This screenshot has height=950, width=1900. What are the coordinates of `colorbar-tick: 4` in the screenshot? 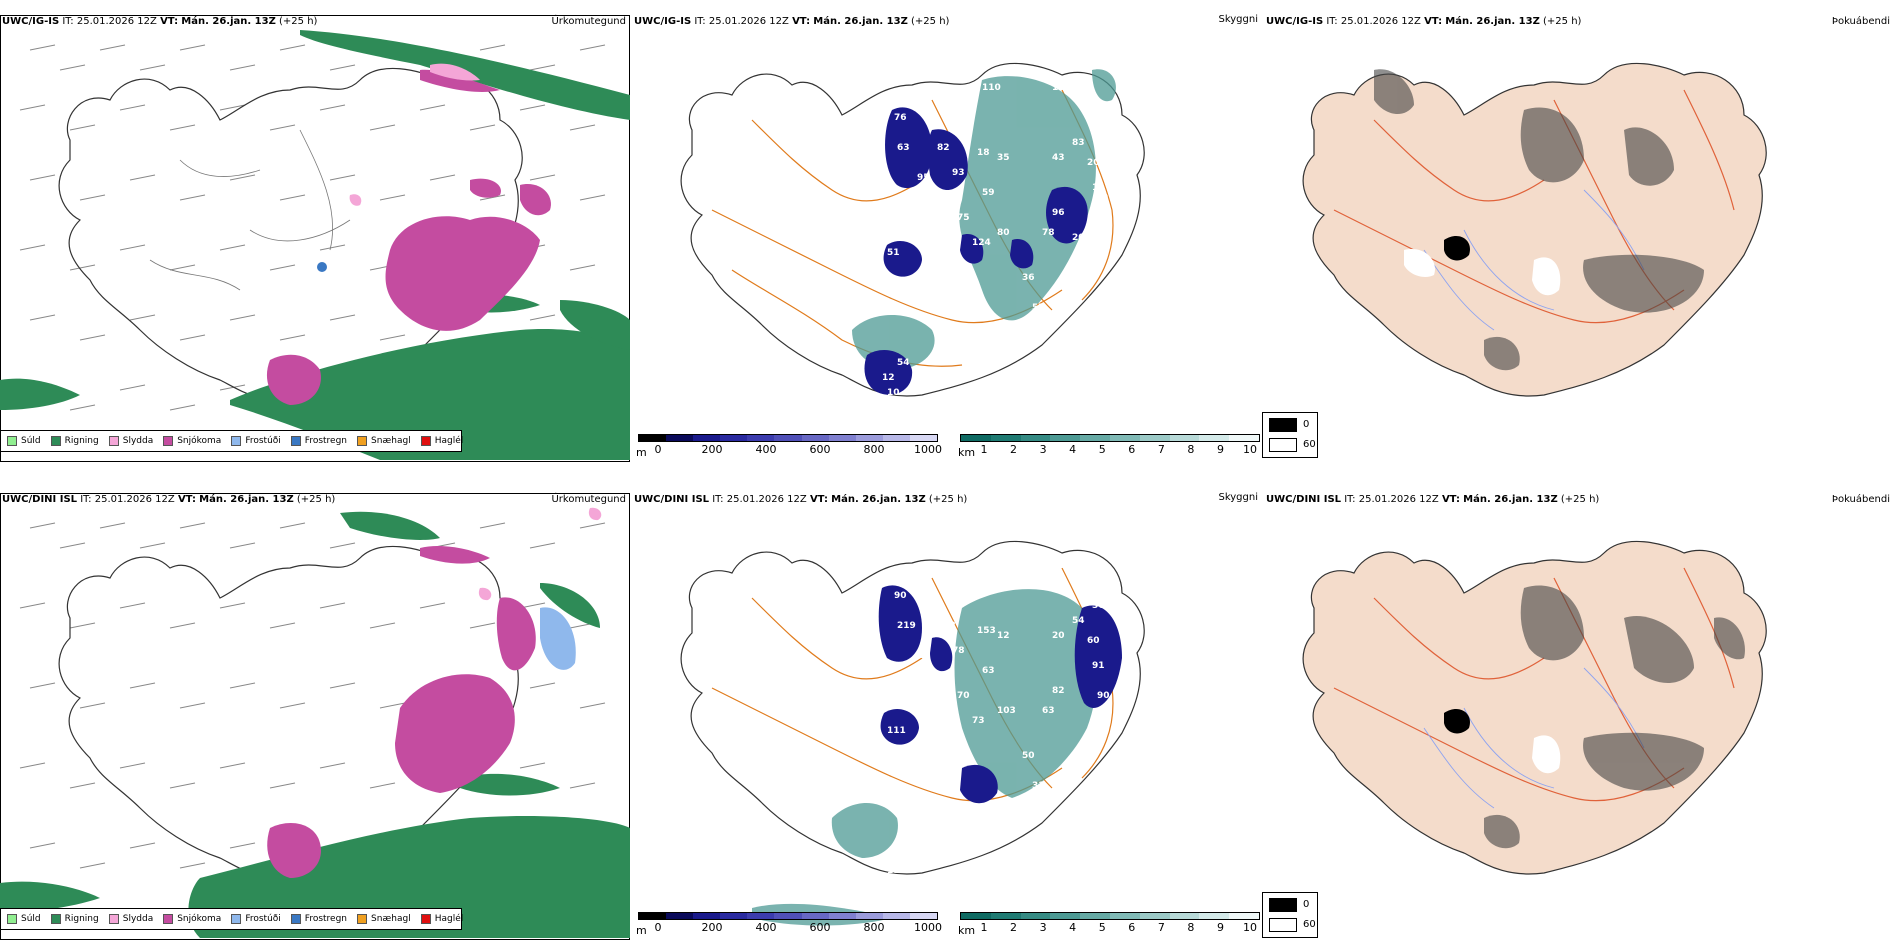 It's located at (1073, 449).